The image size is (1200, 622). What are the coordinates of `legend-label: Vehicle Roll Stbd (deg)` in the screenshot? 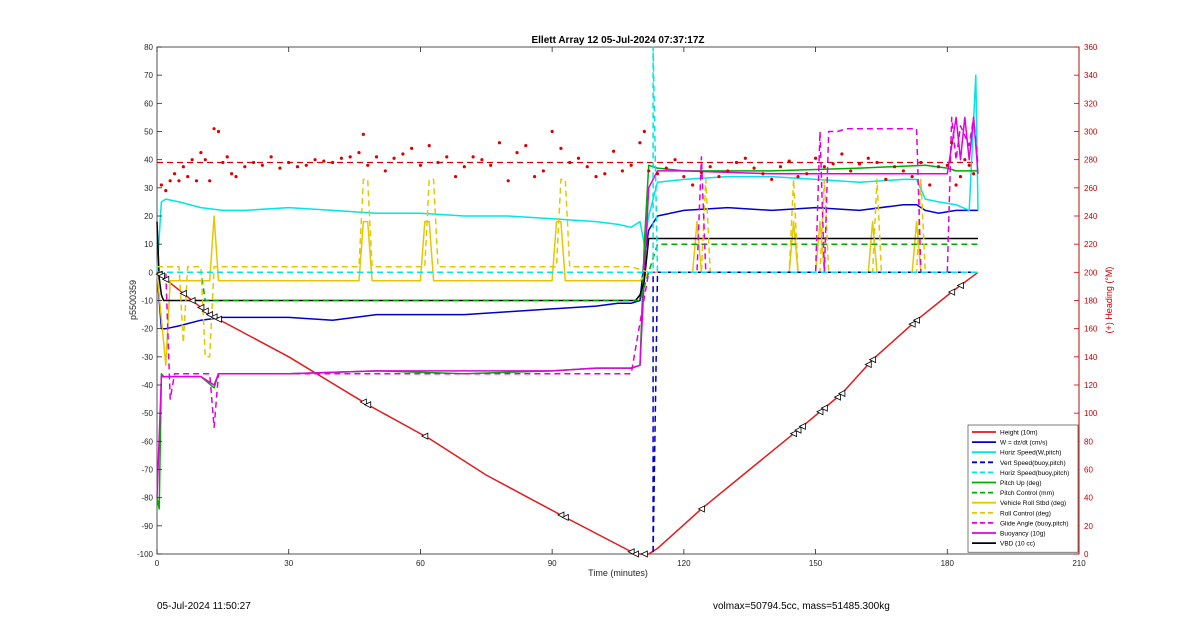 It's located at (1033, 503).